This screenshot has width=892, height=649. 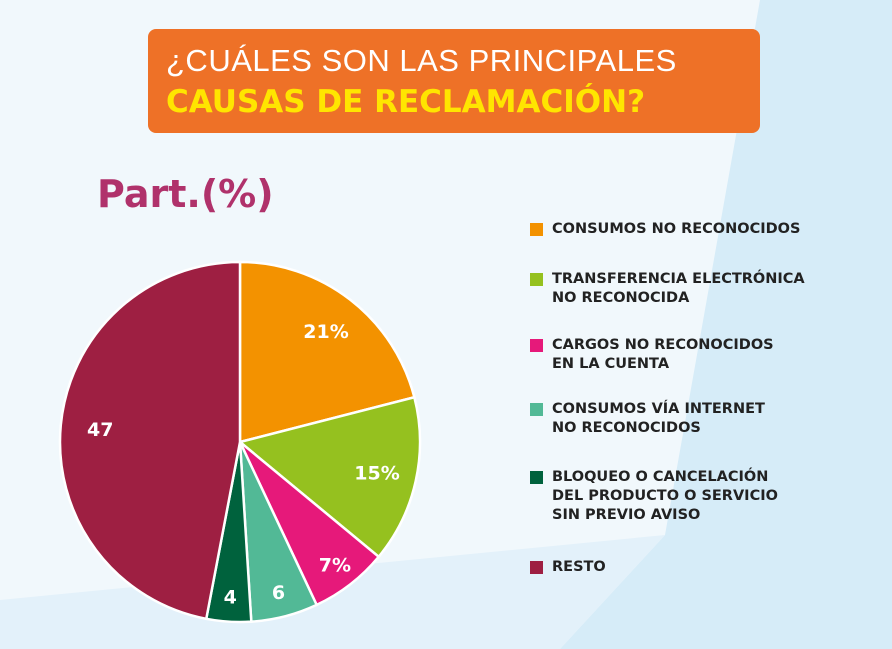 I want to click on chart-title: Part.(%), so click(x=185, y=194).